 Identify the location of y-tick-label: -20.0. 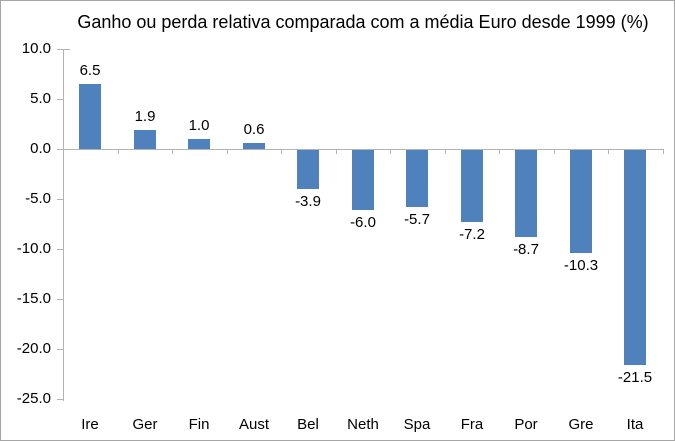
(33, 348).